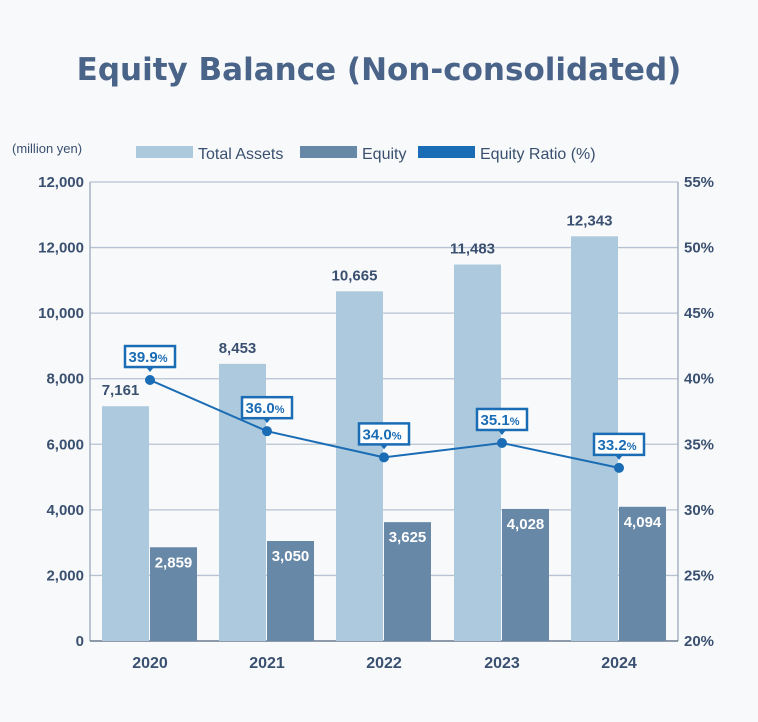 The width and height of the screenshot is (758, 722). I want to click on legend-label: Equity Ratio (%), so click(538, 154).